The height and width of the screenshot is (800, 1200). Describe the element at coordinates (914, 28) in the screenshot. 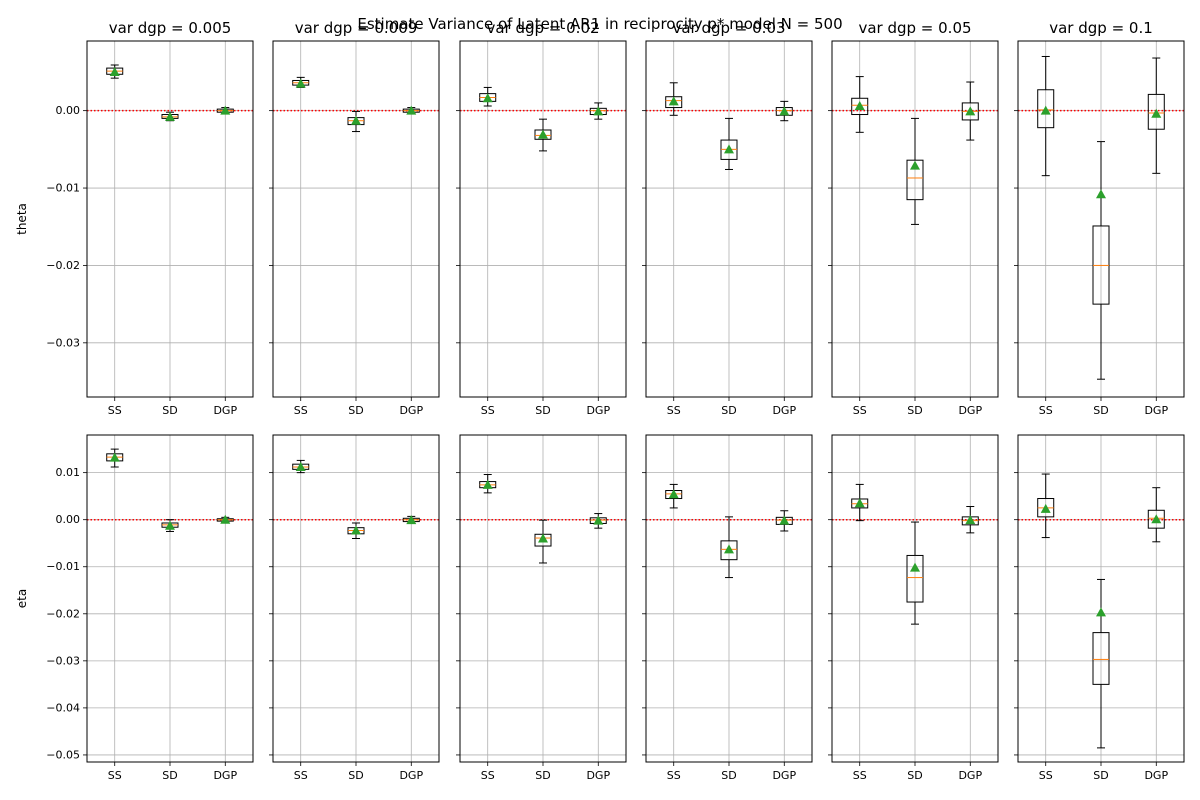

I see `panel-title: var dgp = 0.05` at that location.